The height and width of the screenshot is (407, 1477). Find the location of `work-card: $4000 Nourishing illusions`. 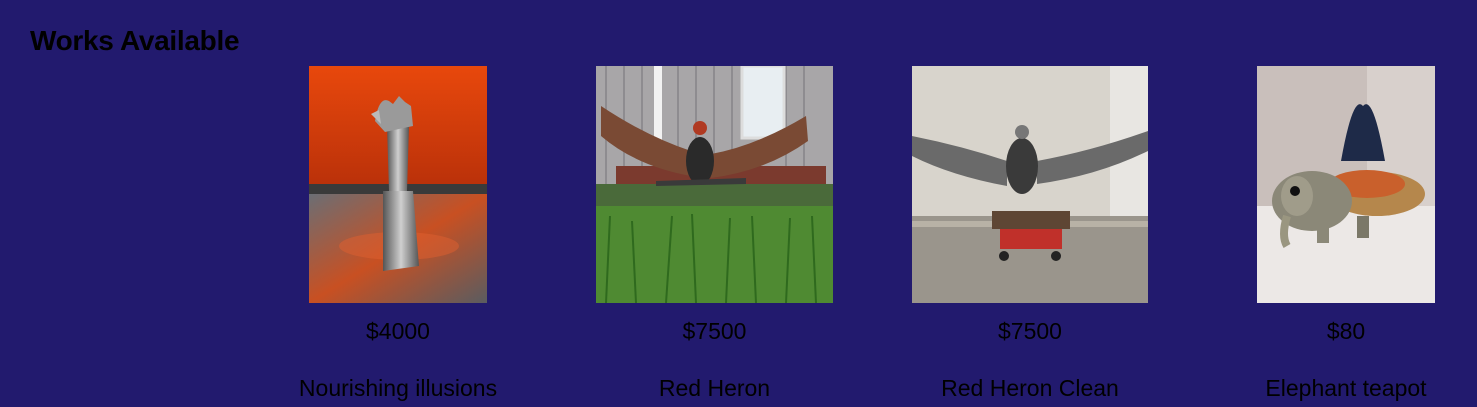

work-card: $4000 Nourishing illusions is located at coordinates (398, 233).